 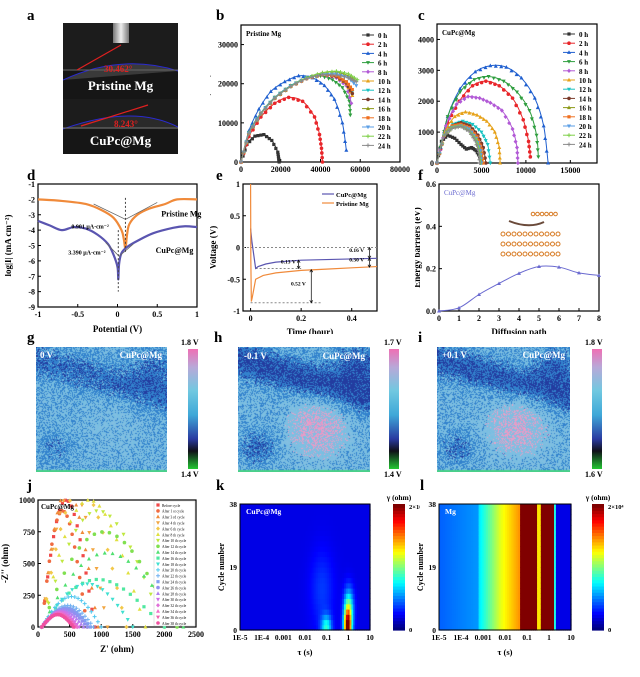 I want to click on colorbar-segment, so click(x=399, y=572).